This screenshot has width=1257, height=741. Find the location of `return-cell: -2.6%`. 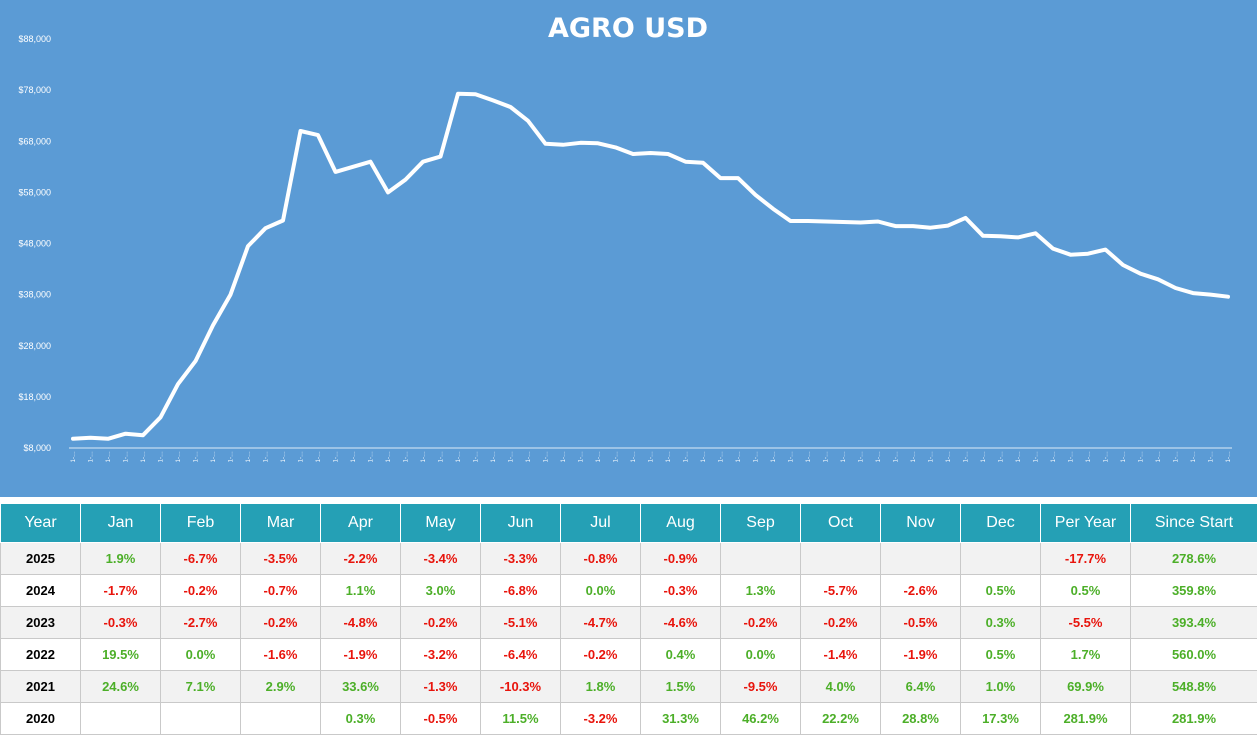

return-cell: -2.6% is located at coordinates (920, 590).